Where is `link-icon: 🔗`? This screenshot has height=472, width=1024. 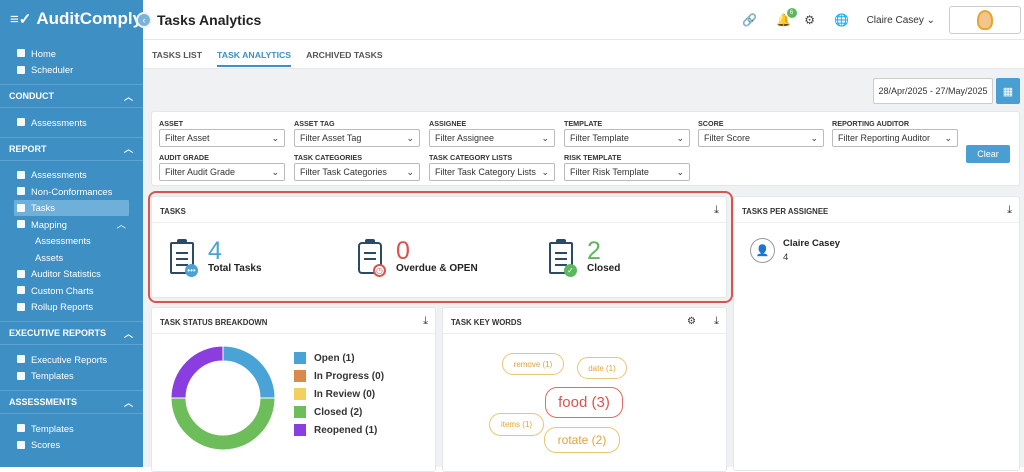 link-icon: 🔗 is located at coordinates (750, 20).